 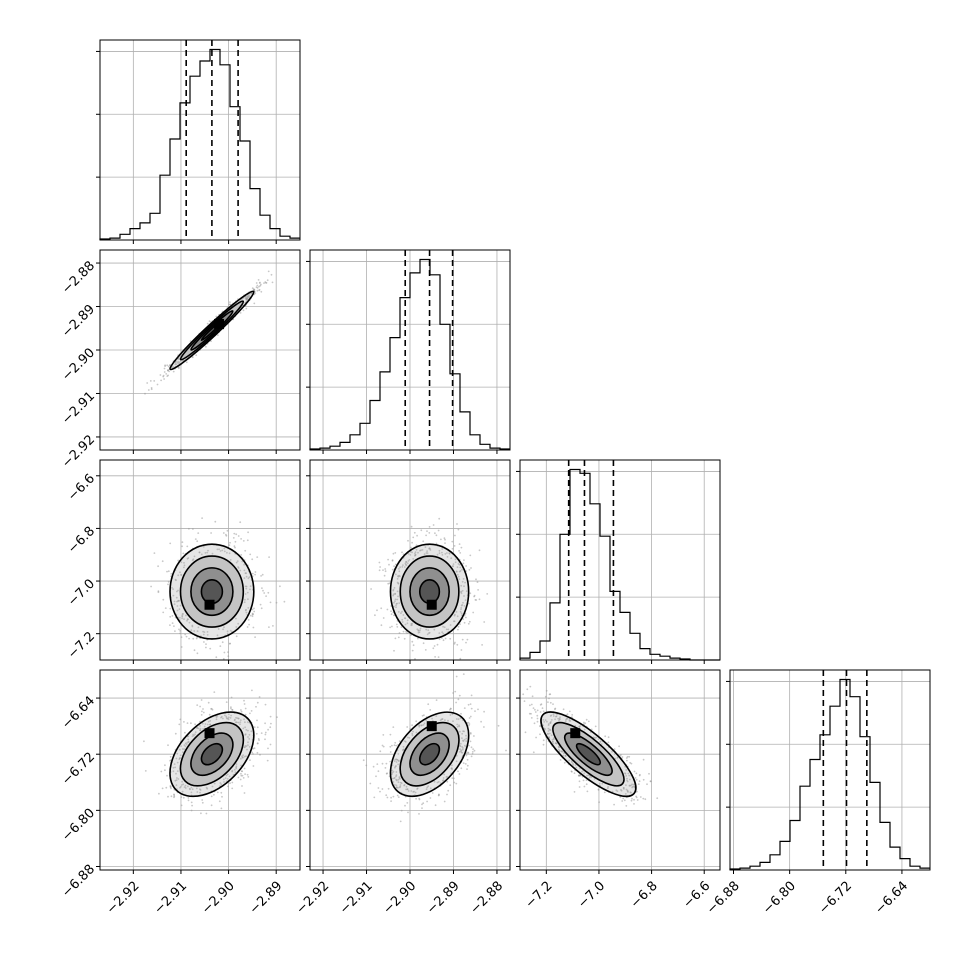 I want to click on density-peak, so click(x=219, y=323).